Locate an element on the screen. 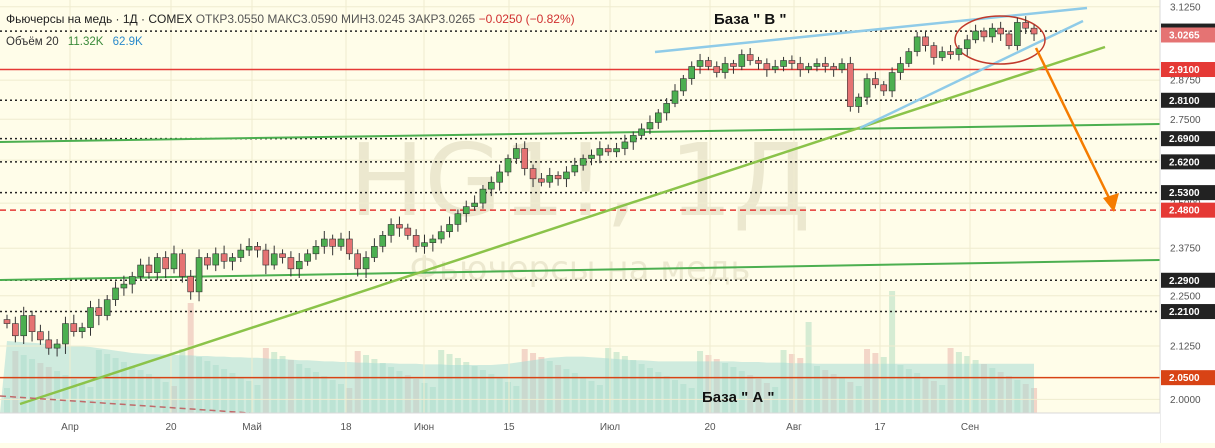  time-tick-label: Авг is located at coordinates (794, 427).